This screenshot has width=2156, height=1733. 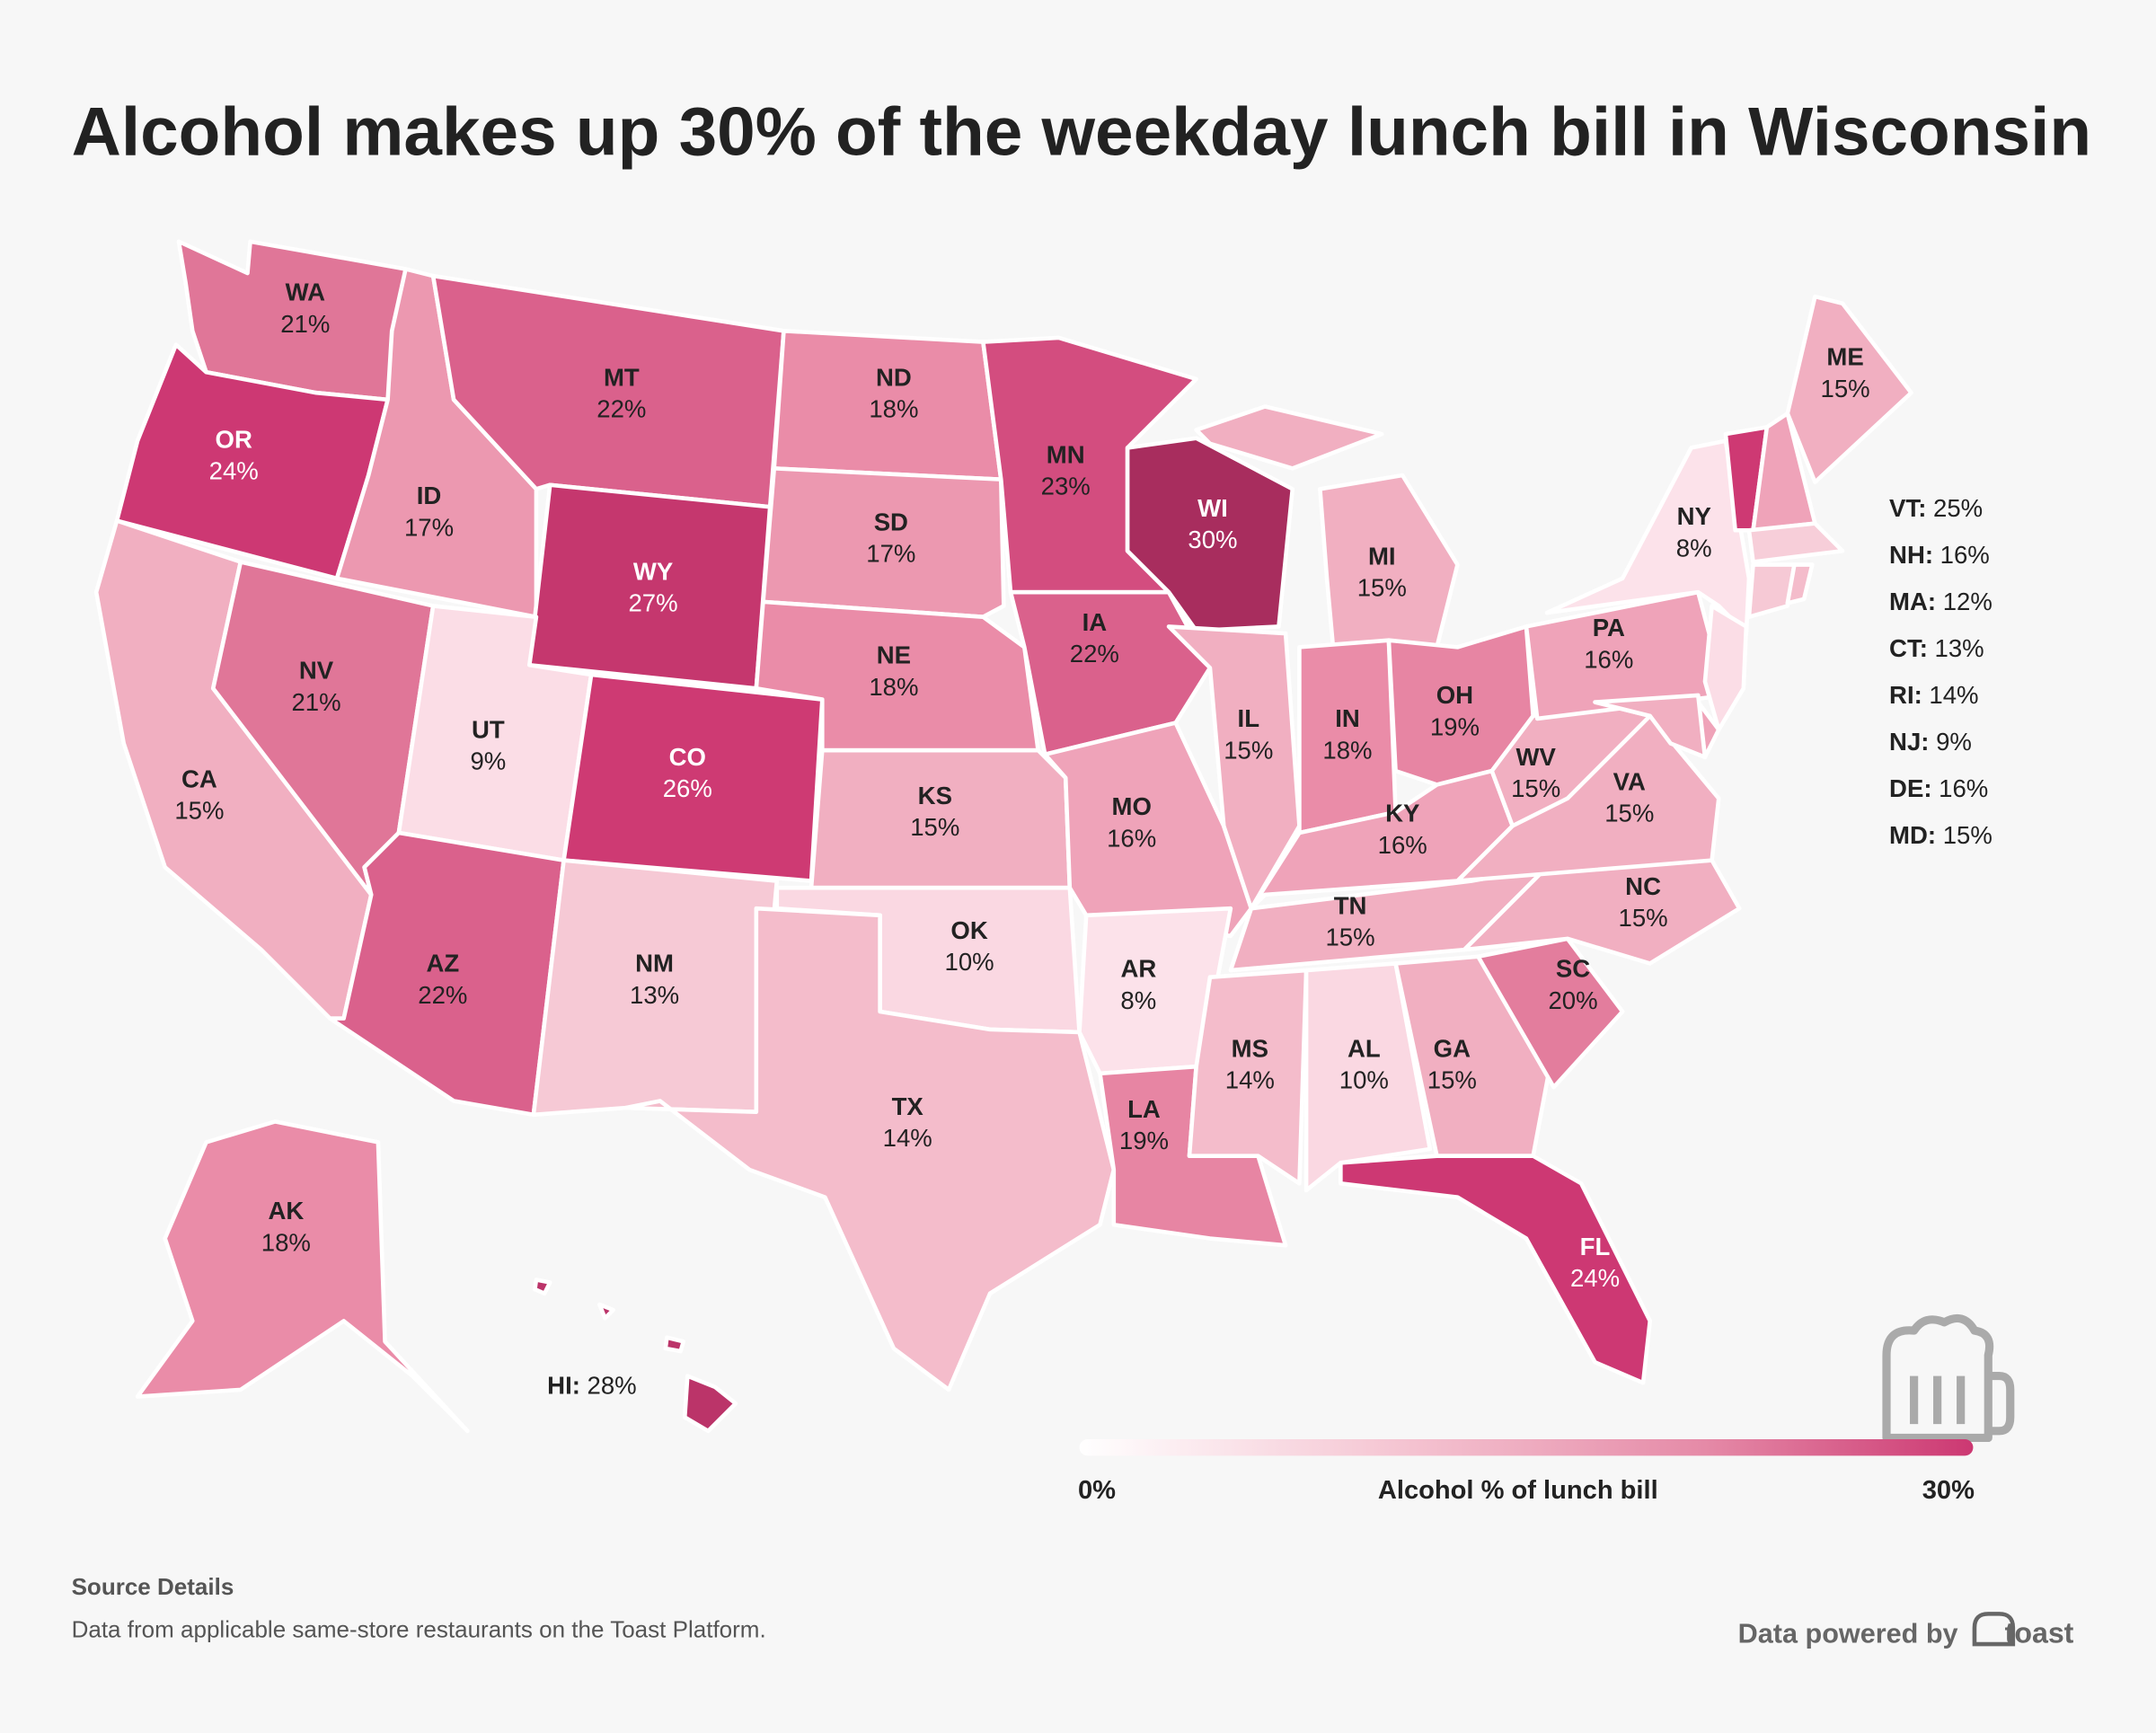 I want to click on state-value-label: 21%, so click(x=315, y=702).